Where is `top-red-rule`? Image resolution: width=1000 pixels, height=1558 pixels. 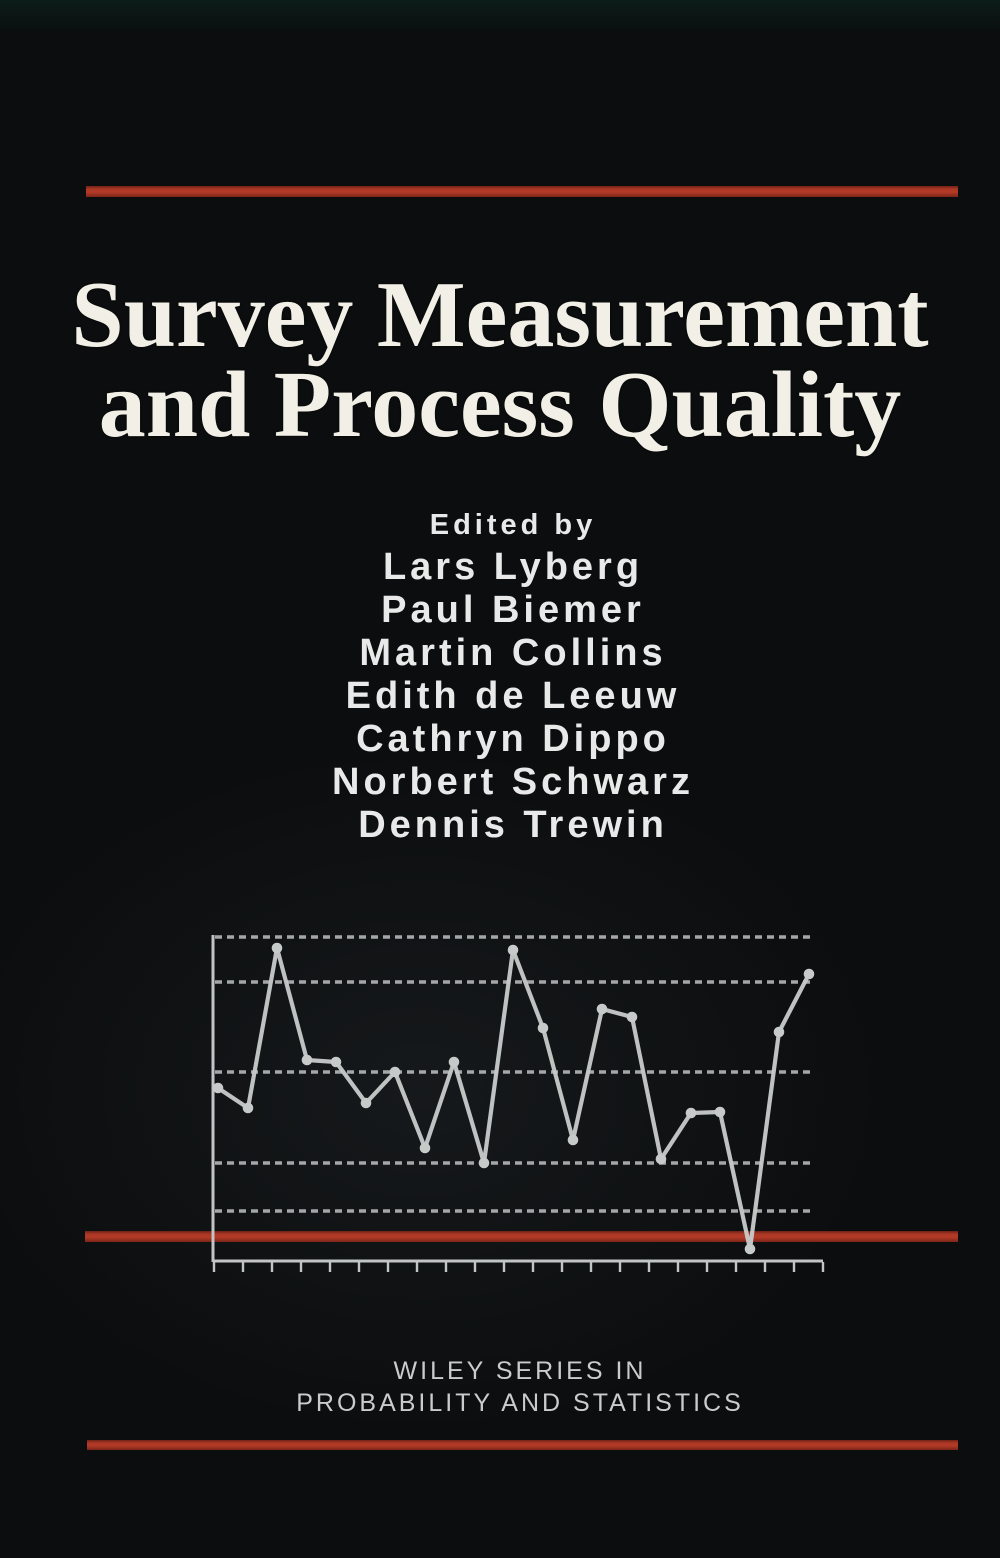
top-red-rule is located at coordinates (522, 191).